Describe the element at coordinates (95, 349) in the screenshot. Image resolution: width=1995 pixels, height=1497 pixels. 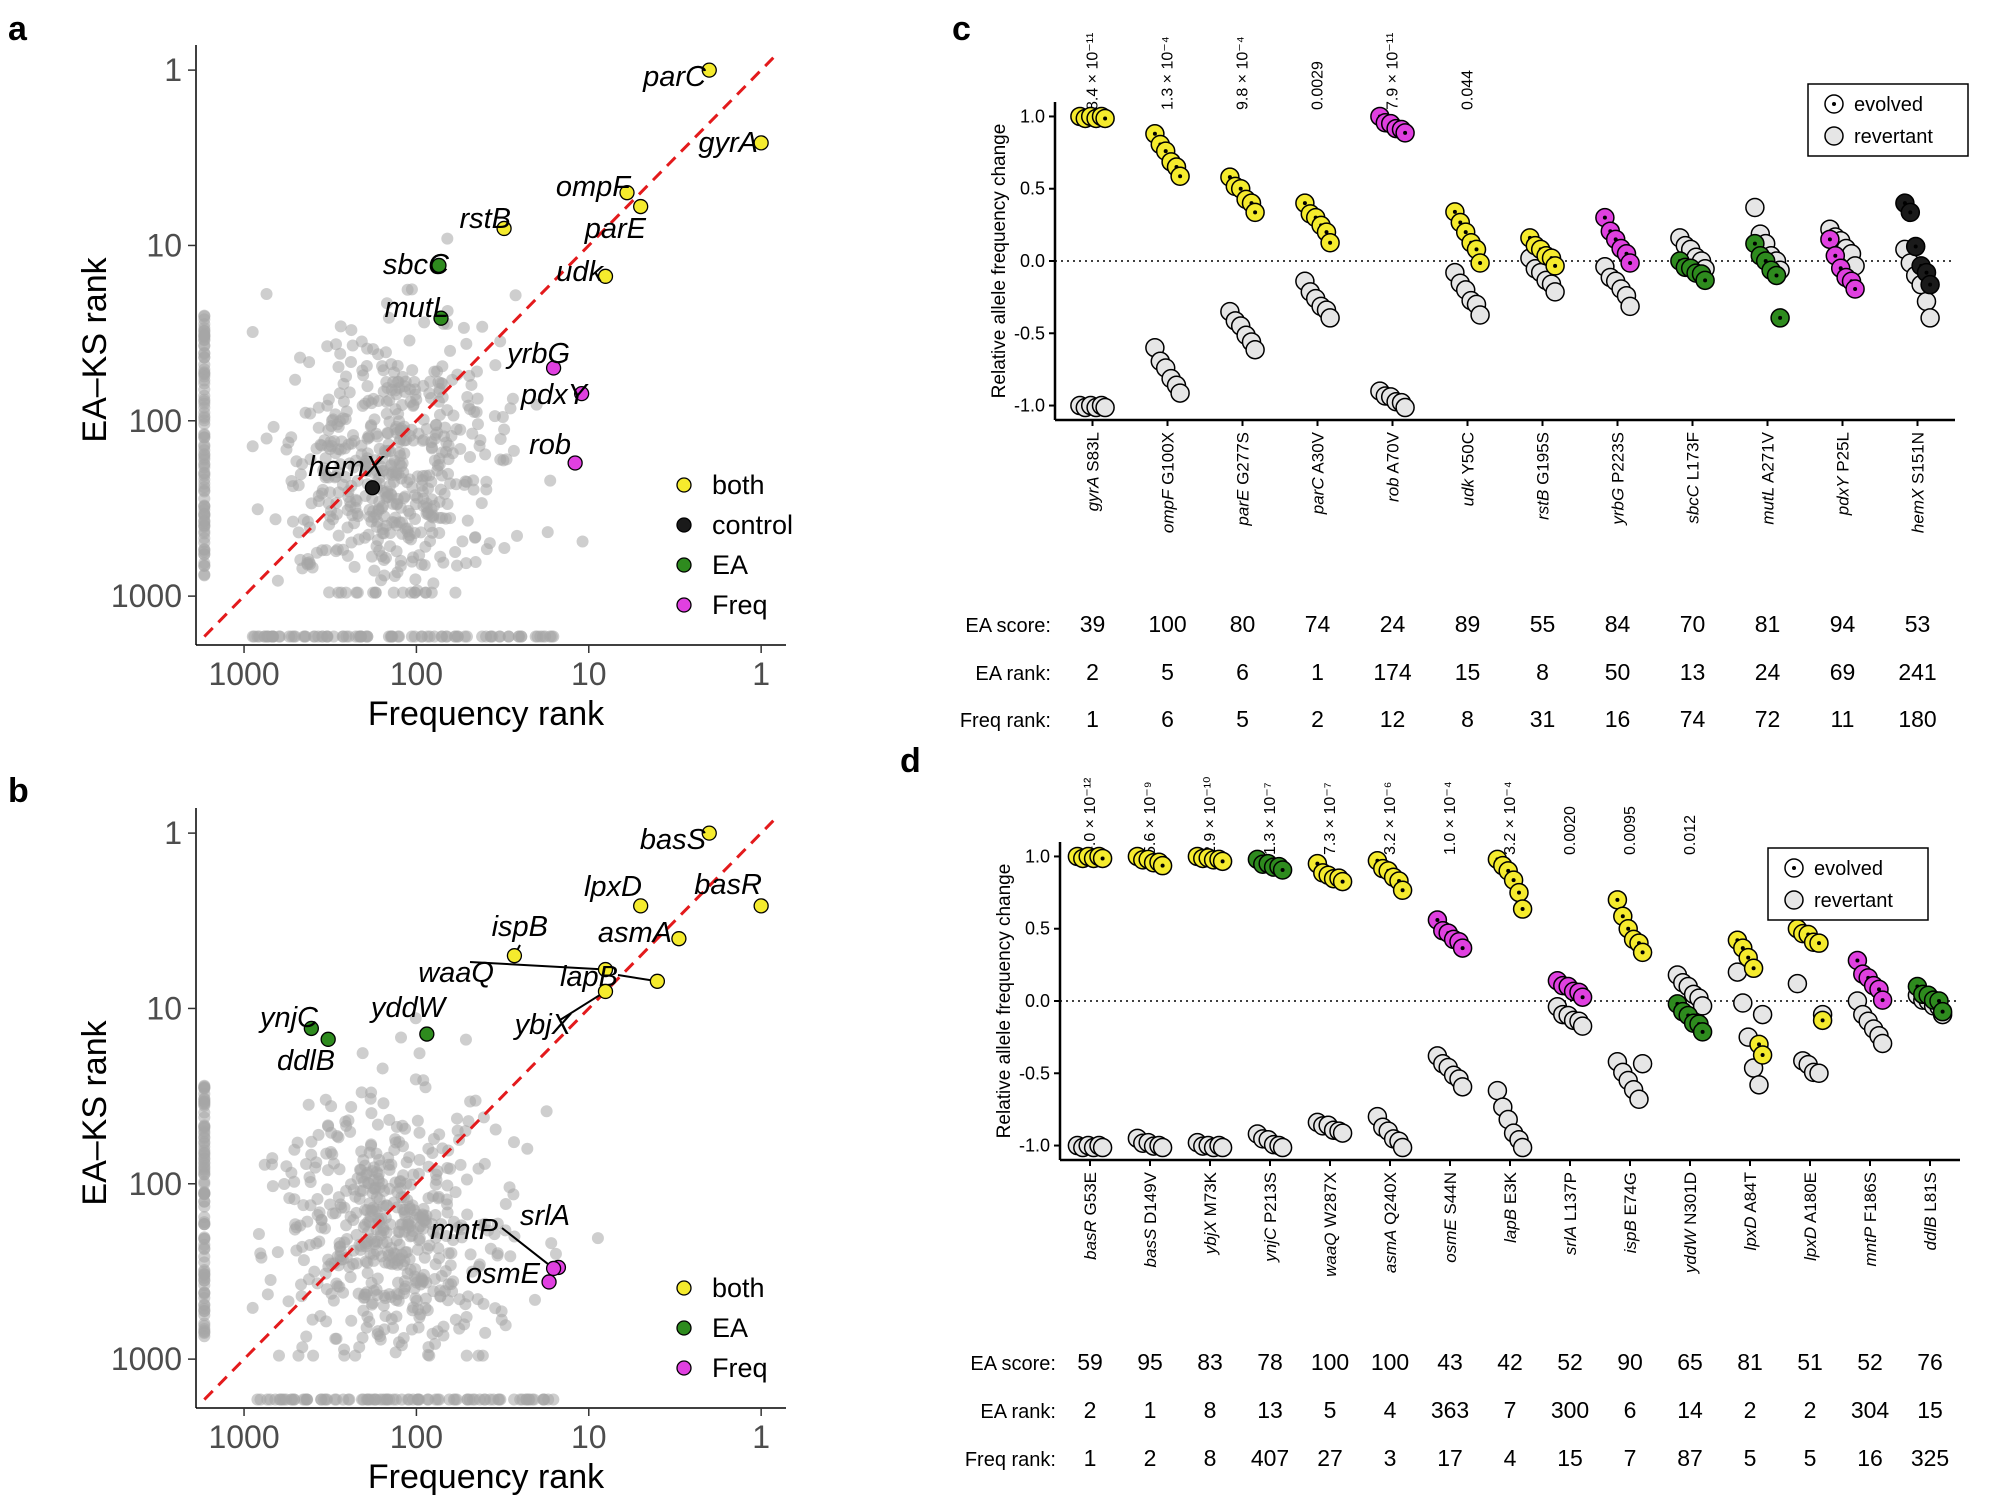
I see `y-axis-title: EA–KS rank` at that location.